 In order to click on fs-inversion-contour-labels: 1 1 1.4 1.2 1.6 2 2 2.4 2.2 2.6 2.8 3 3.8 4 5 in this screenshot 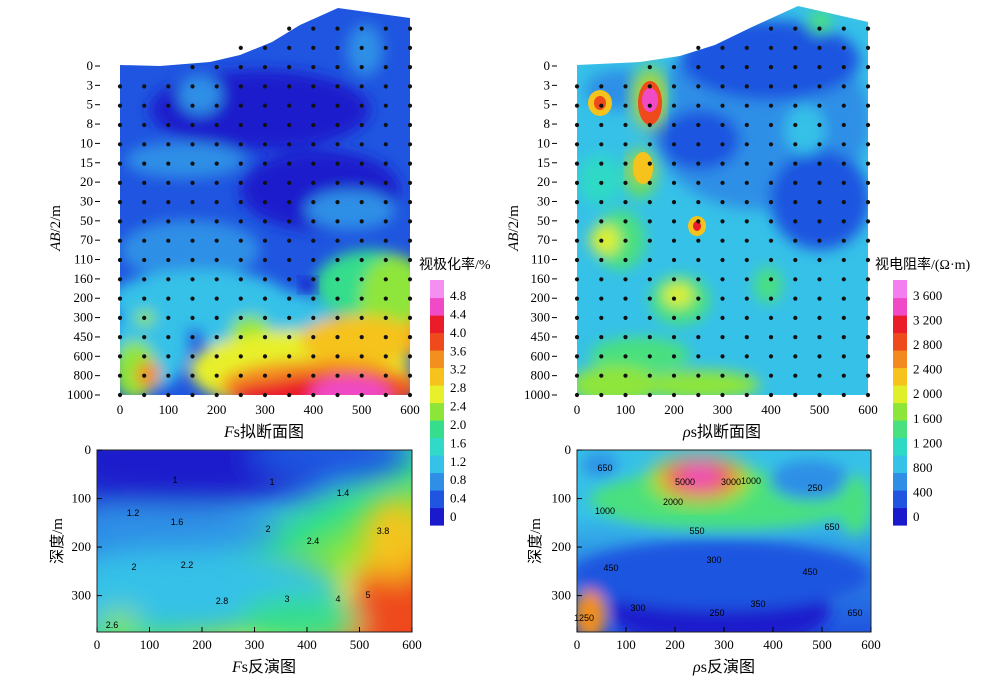, I will do `click(248, 552)`.